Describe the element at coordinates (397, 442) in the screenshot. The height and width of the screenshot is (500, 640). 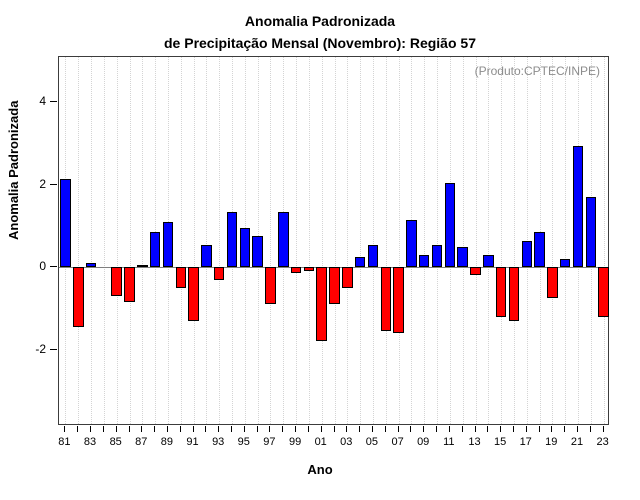
I see `x-tick-label: 07` at that location.